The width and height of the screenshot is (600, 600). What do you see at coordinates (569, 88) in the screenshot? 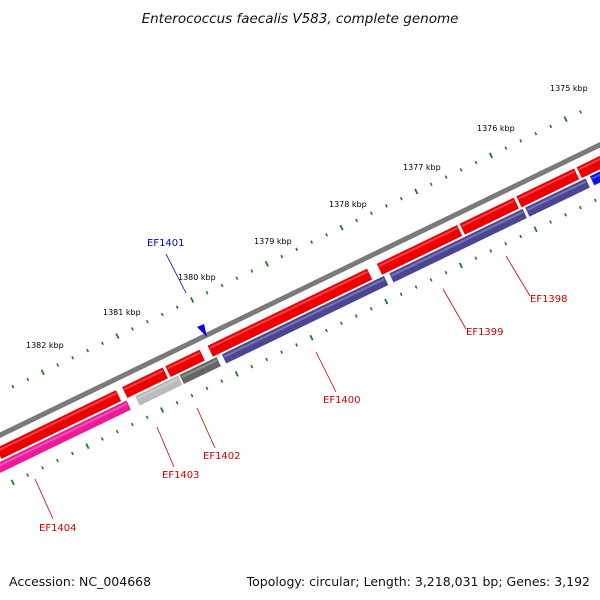
I see `ruler-label-1375: 1375 kbp` at bounding box center [569, 88].